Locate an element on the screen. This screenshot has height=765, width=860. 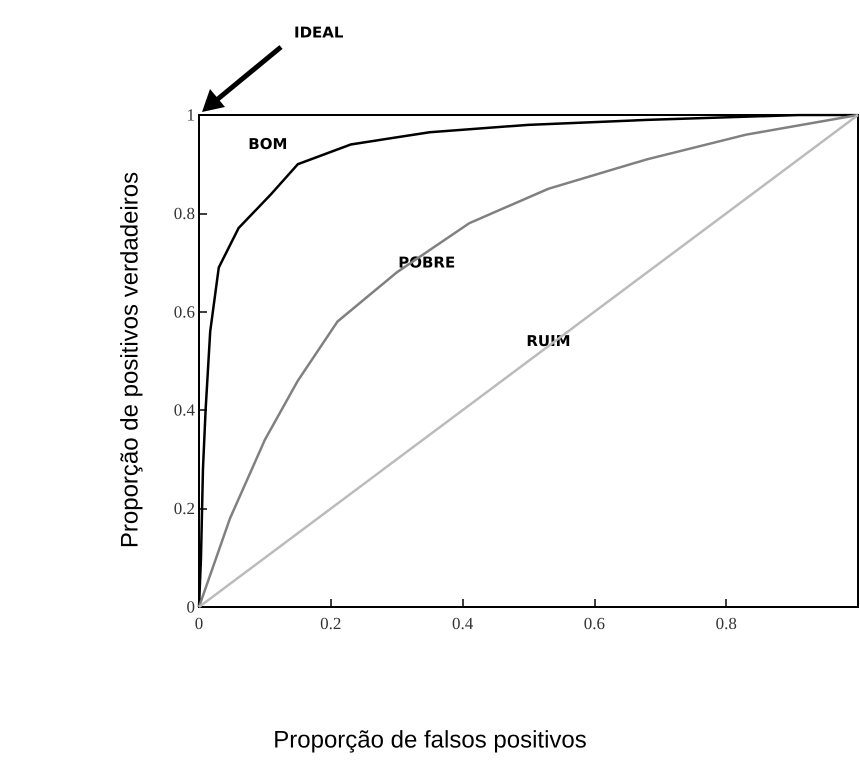
y-tick-label: 0.6 is located at coordinates (184, 312).